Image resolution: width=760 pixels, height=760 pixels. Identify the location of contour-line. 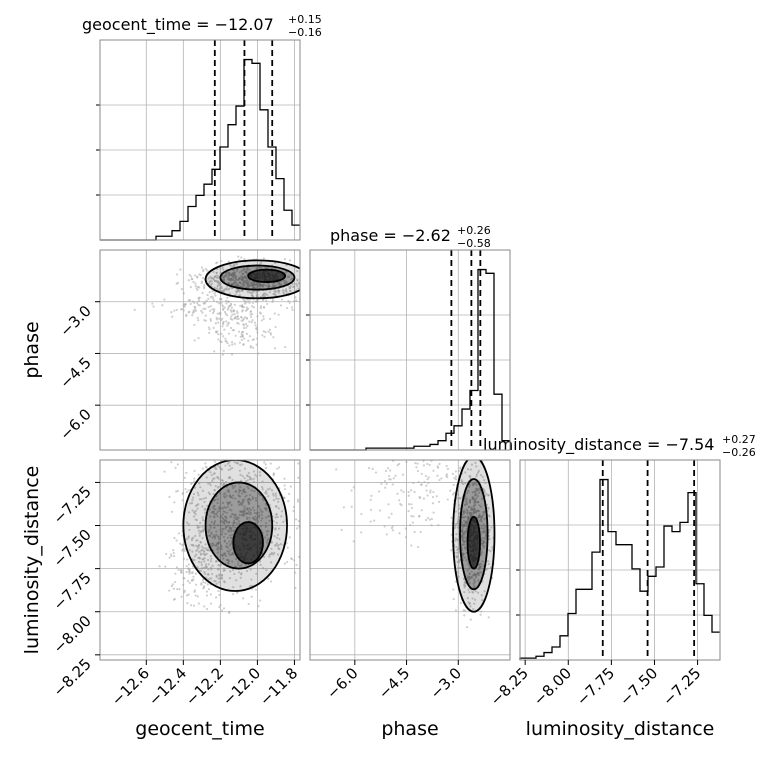
(248, 543).